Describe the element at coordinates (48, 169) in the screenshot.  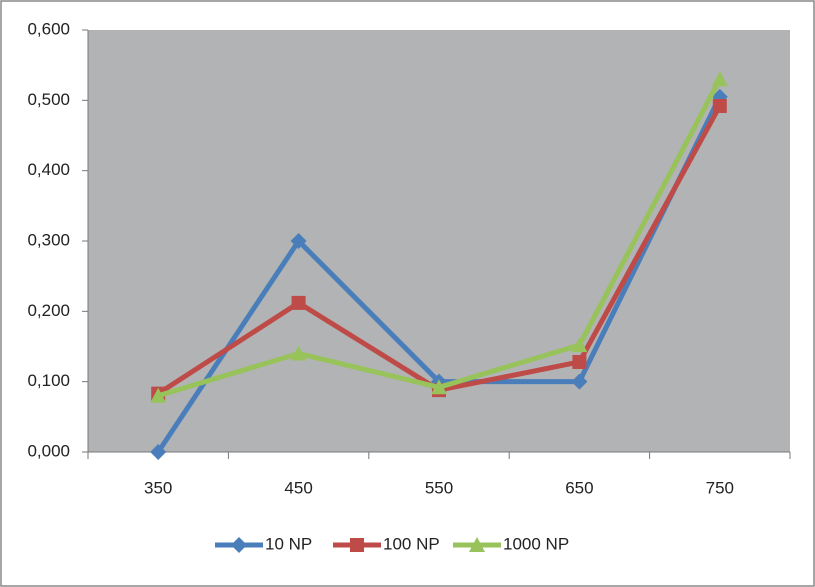
I see `y-tick-label: 0,400` at that location.